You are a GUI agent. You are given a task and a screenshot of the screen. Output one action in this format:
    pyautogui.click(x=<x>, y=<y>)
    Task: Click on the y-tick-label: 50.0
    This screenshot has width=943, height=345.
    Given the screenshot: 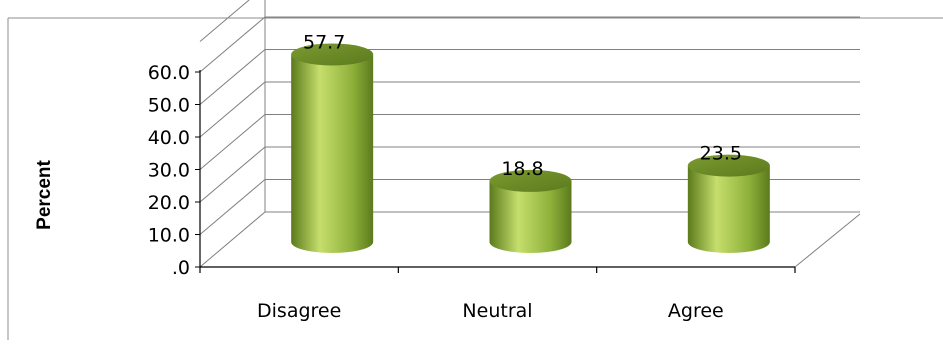 What is the action you would take?
    pyautogui.click(x=169, y=106)
    